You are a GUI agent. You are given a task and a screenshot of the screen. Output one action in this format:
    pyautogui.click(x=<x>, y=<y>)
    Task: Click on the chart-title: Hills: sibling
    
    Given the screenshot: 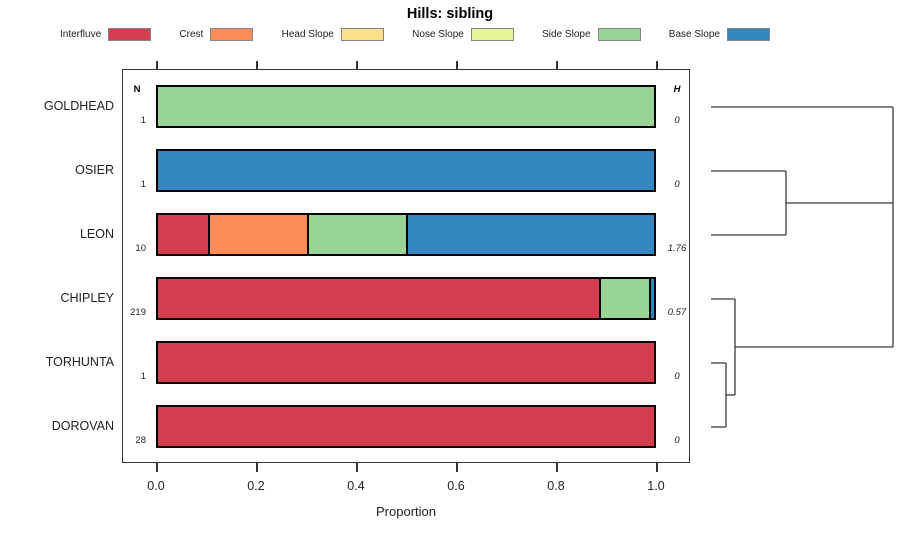 What is the action you would take?
    pyautogui.click(x=450, y=14)
    